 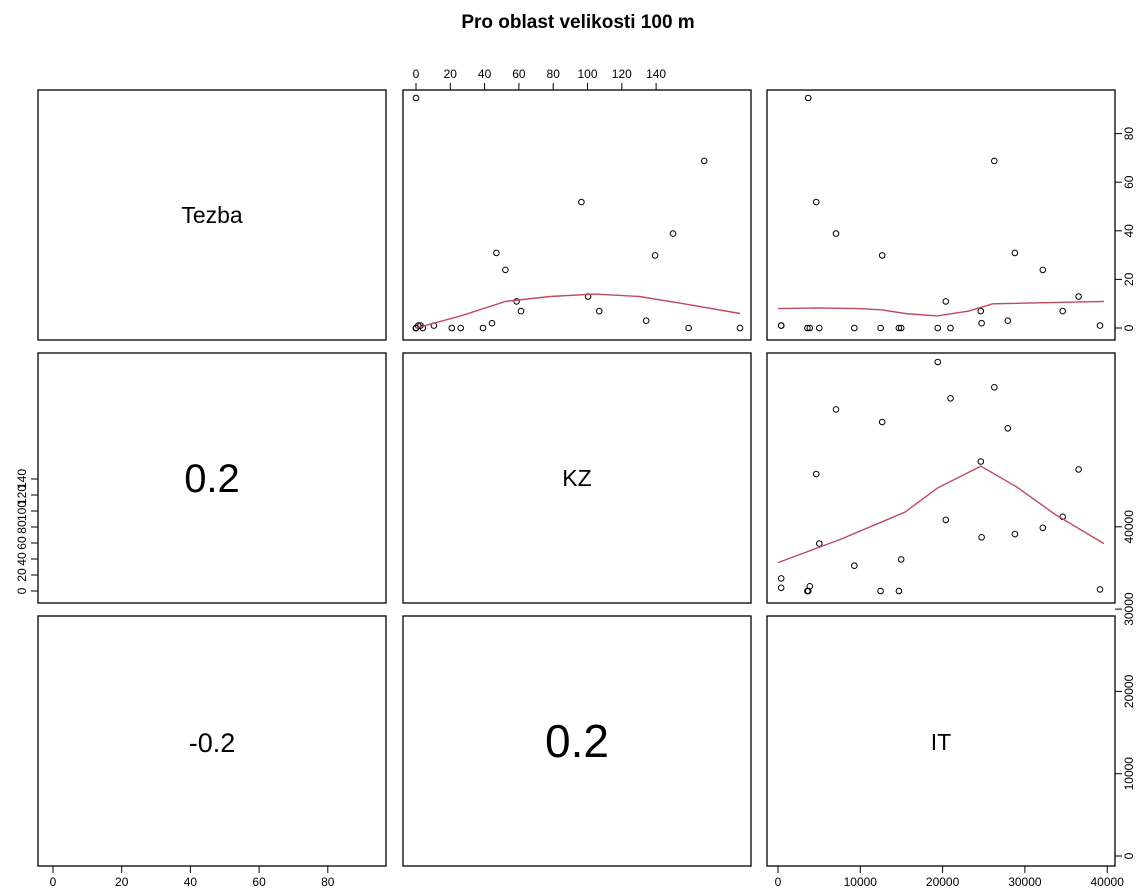 I want to click on panel-kz-label, so click(x=577, y=478).